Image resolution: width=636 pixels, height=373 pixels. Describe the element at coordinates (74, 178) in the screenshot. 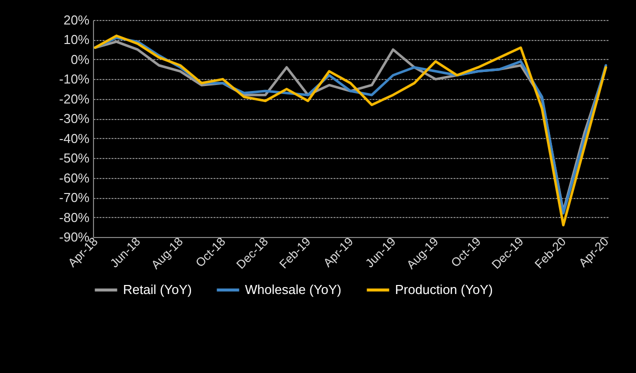

I see `y-tick-label: -60%` at that location.